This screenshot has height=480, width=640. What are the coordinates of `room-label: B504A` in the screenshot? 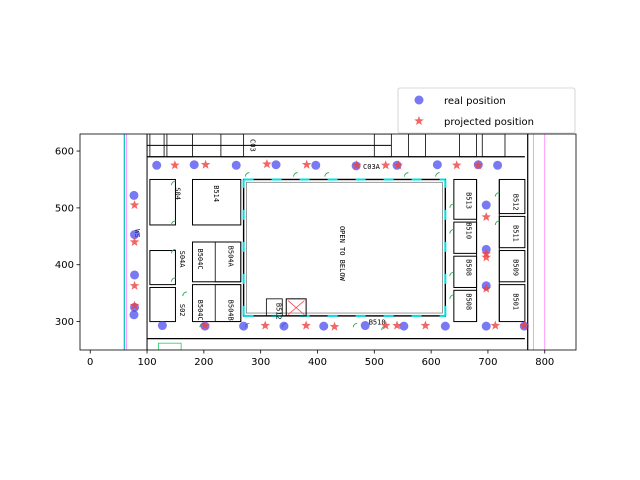 It's located at (230, 257).